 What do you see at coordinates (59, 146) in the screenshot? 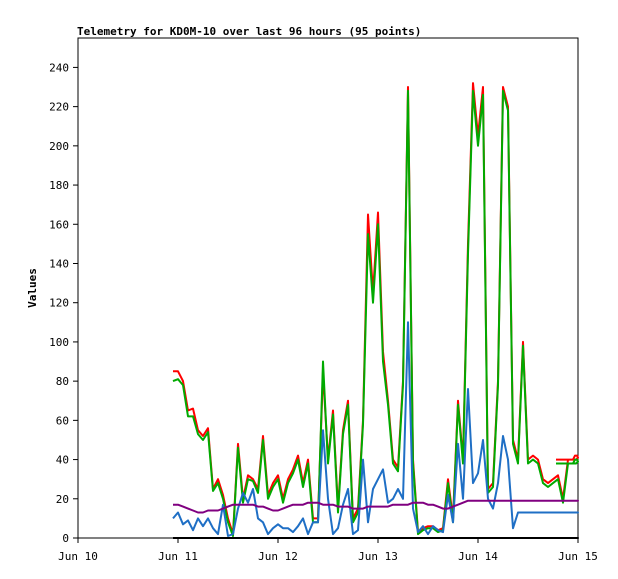
I see `y-tick-label: 200` at bounding box center [59, 146].